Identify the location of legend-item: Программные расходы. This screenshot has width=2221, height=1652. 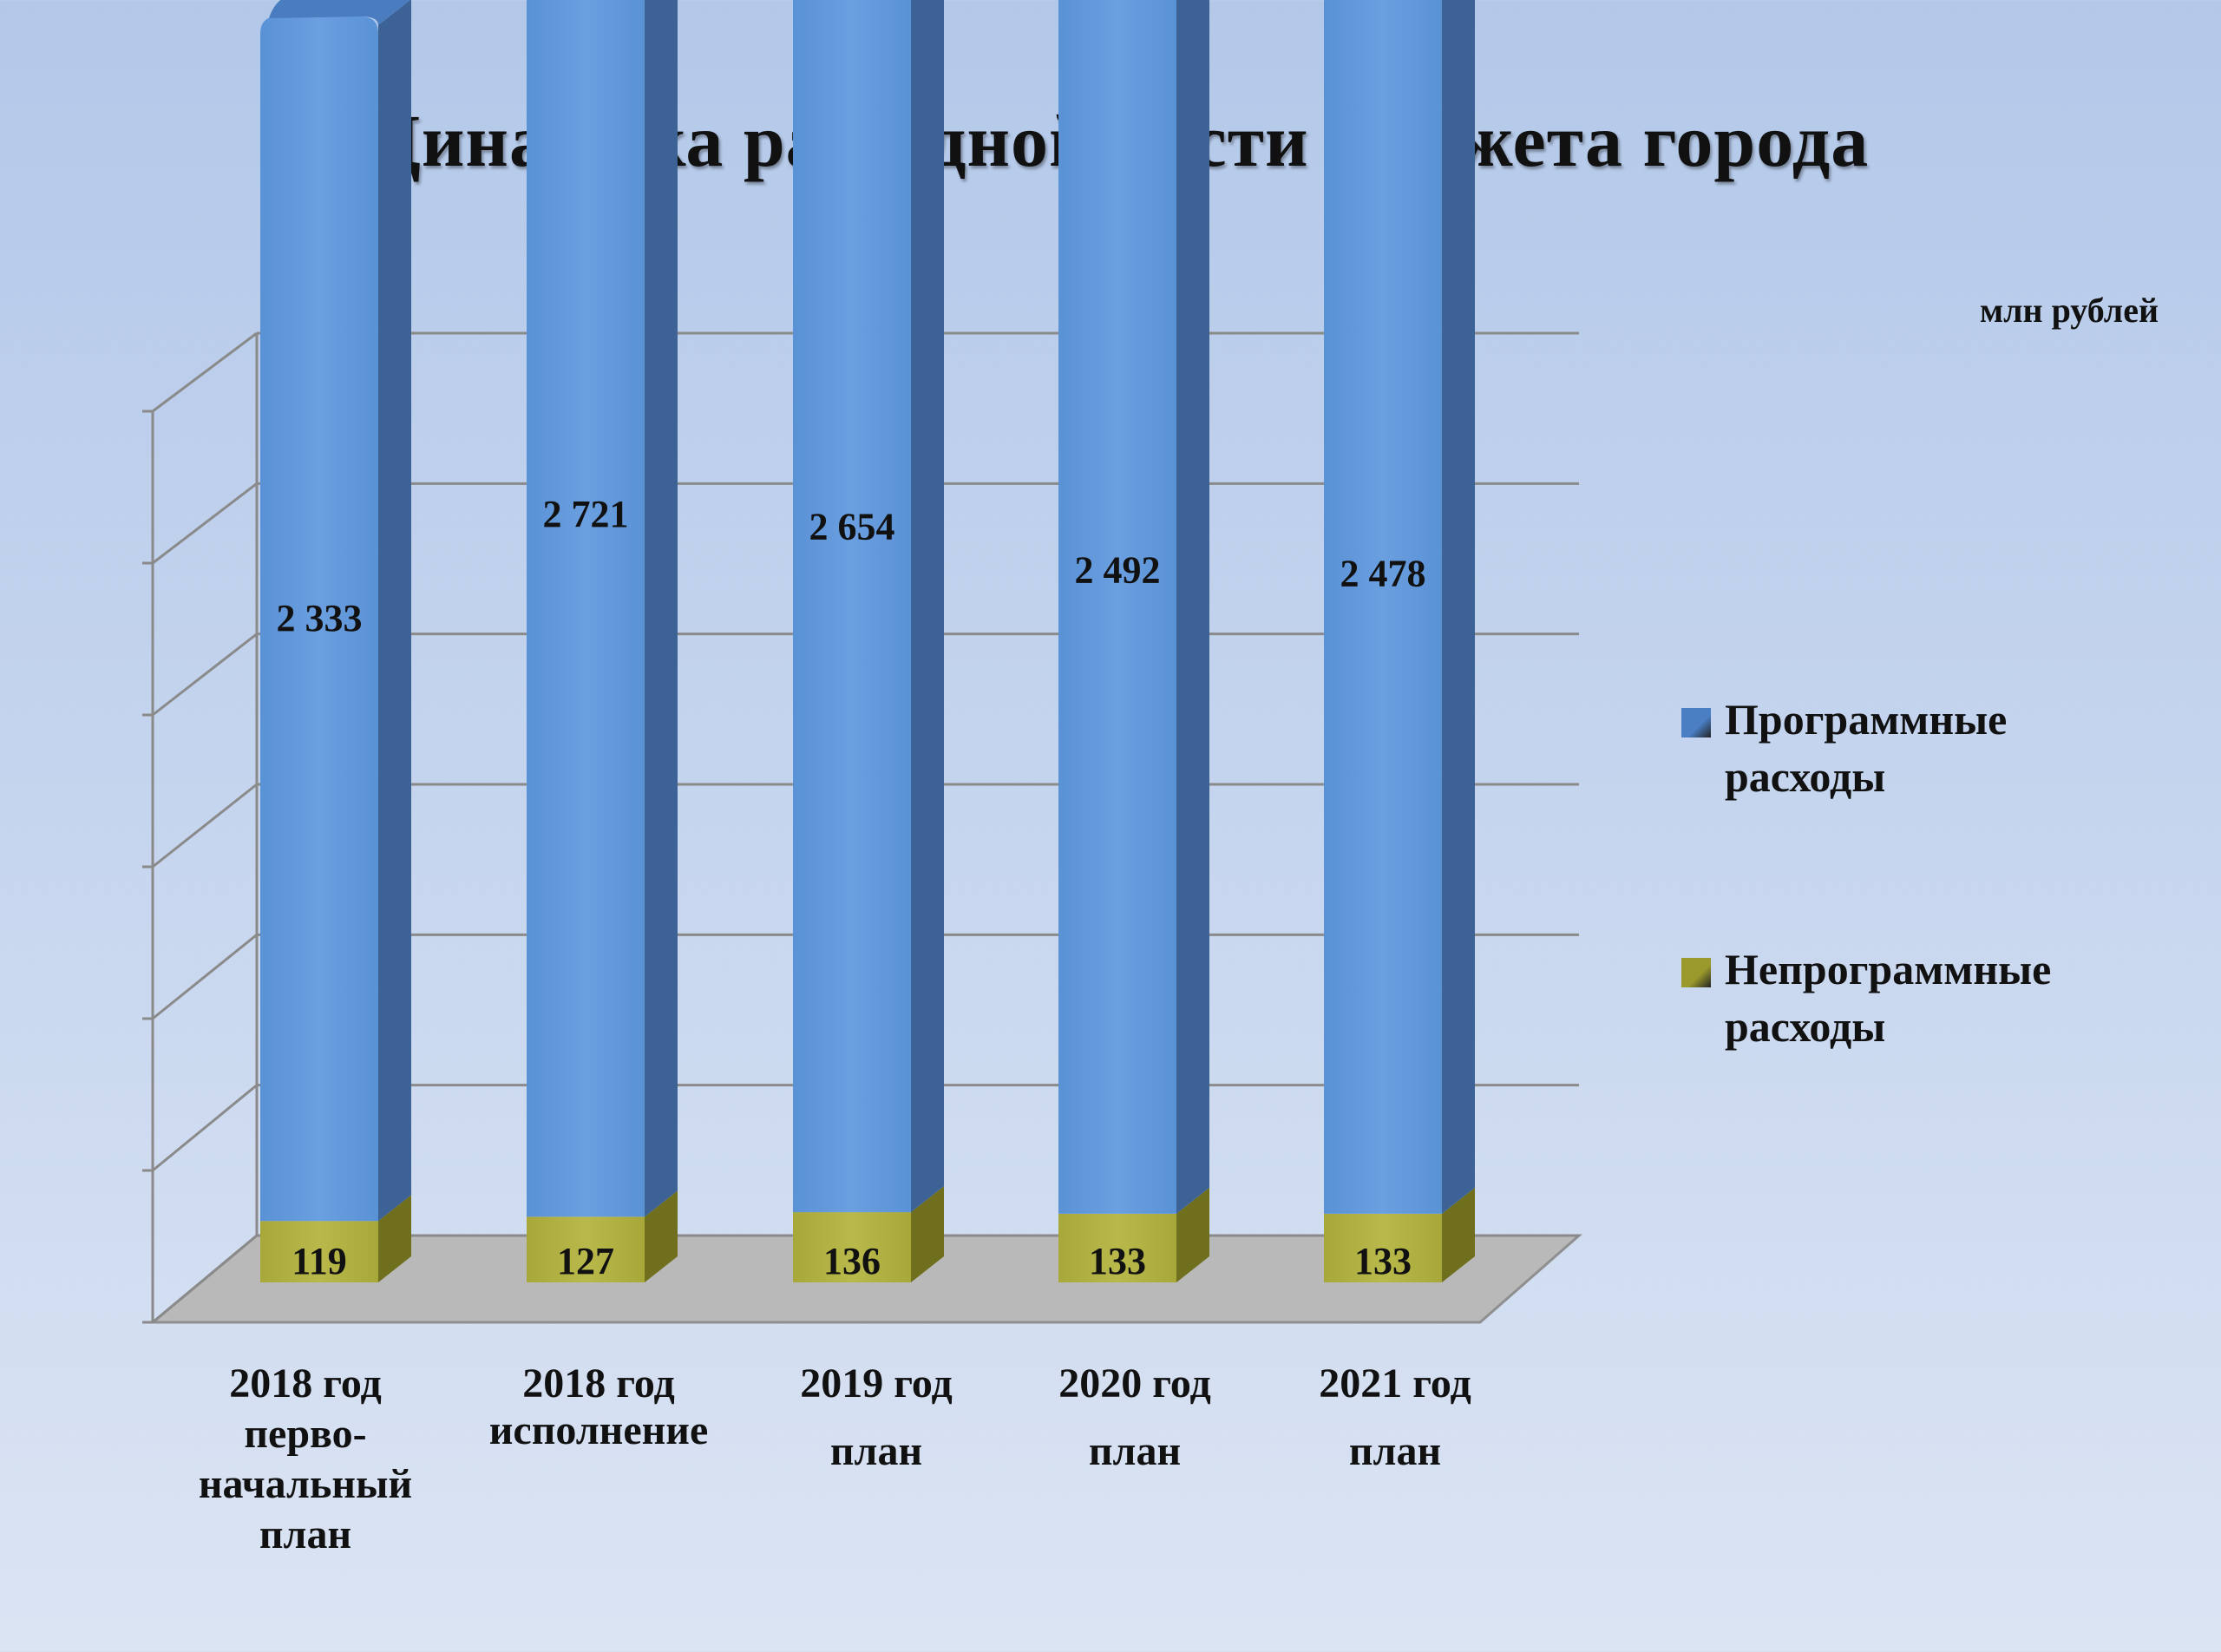
(1907, 752).